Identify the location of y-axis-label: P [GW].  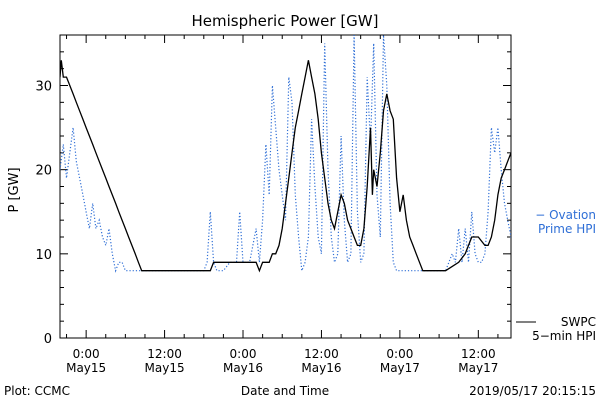
(14, 189).